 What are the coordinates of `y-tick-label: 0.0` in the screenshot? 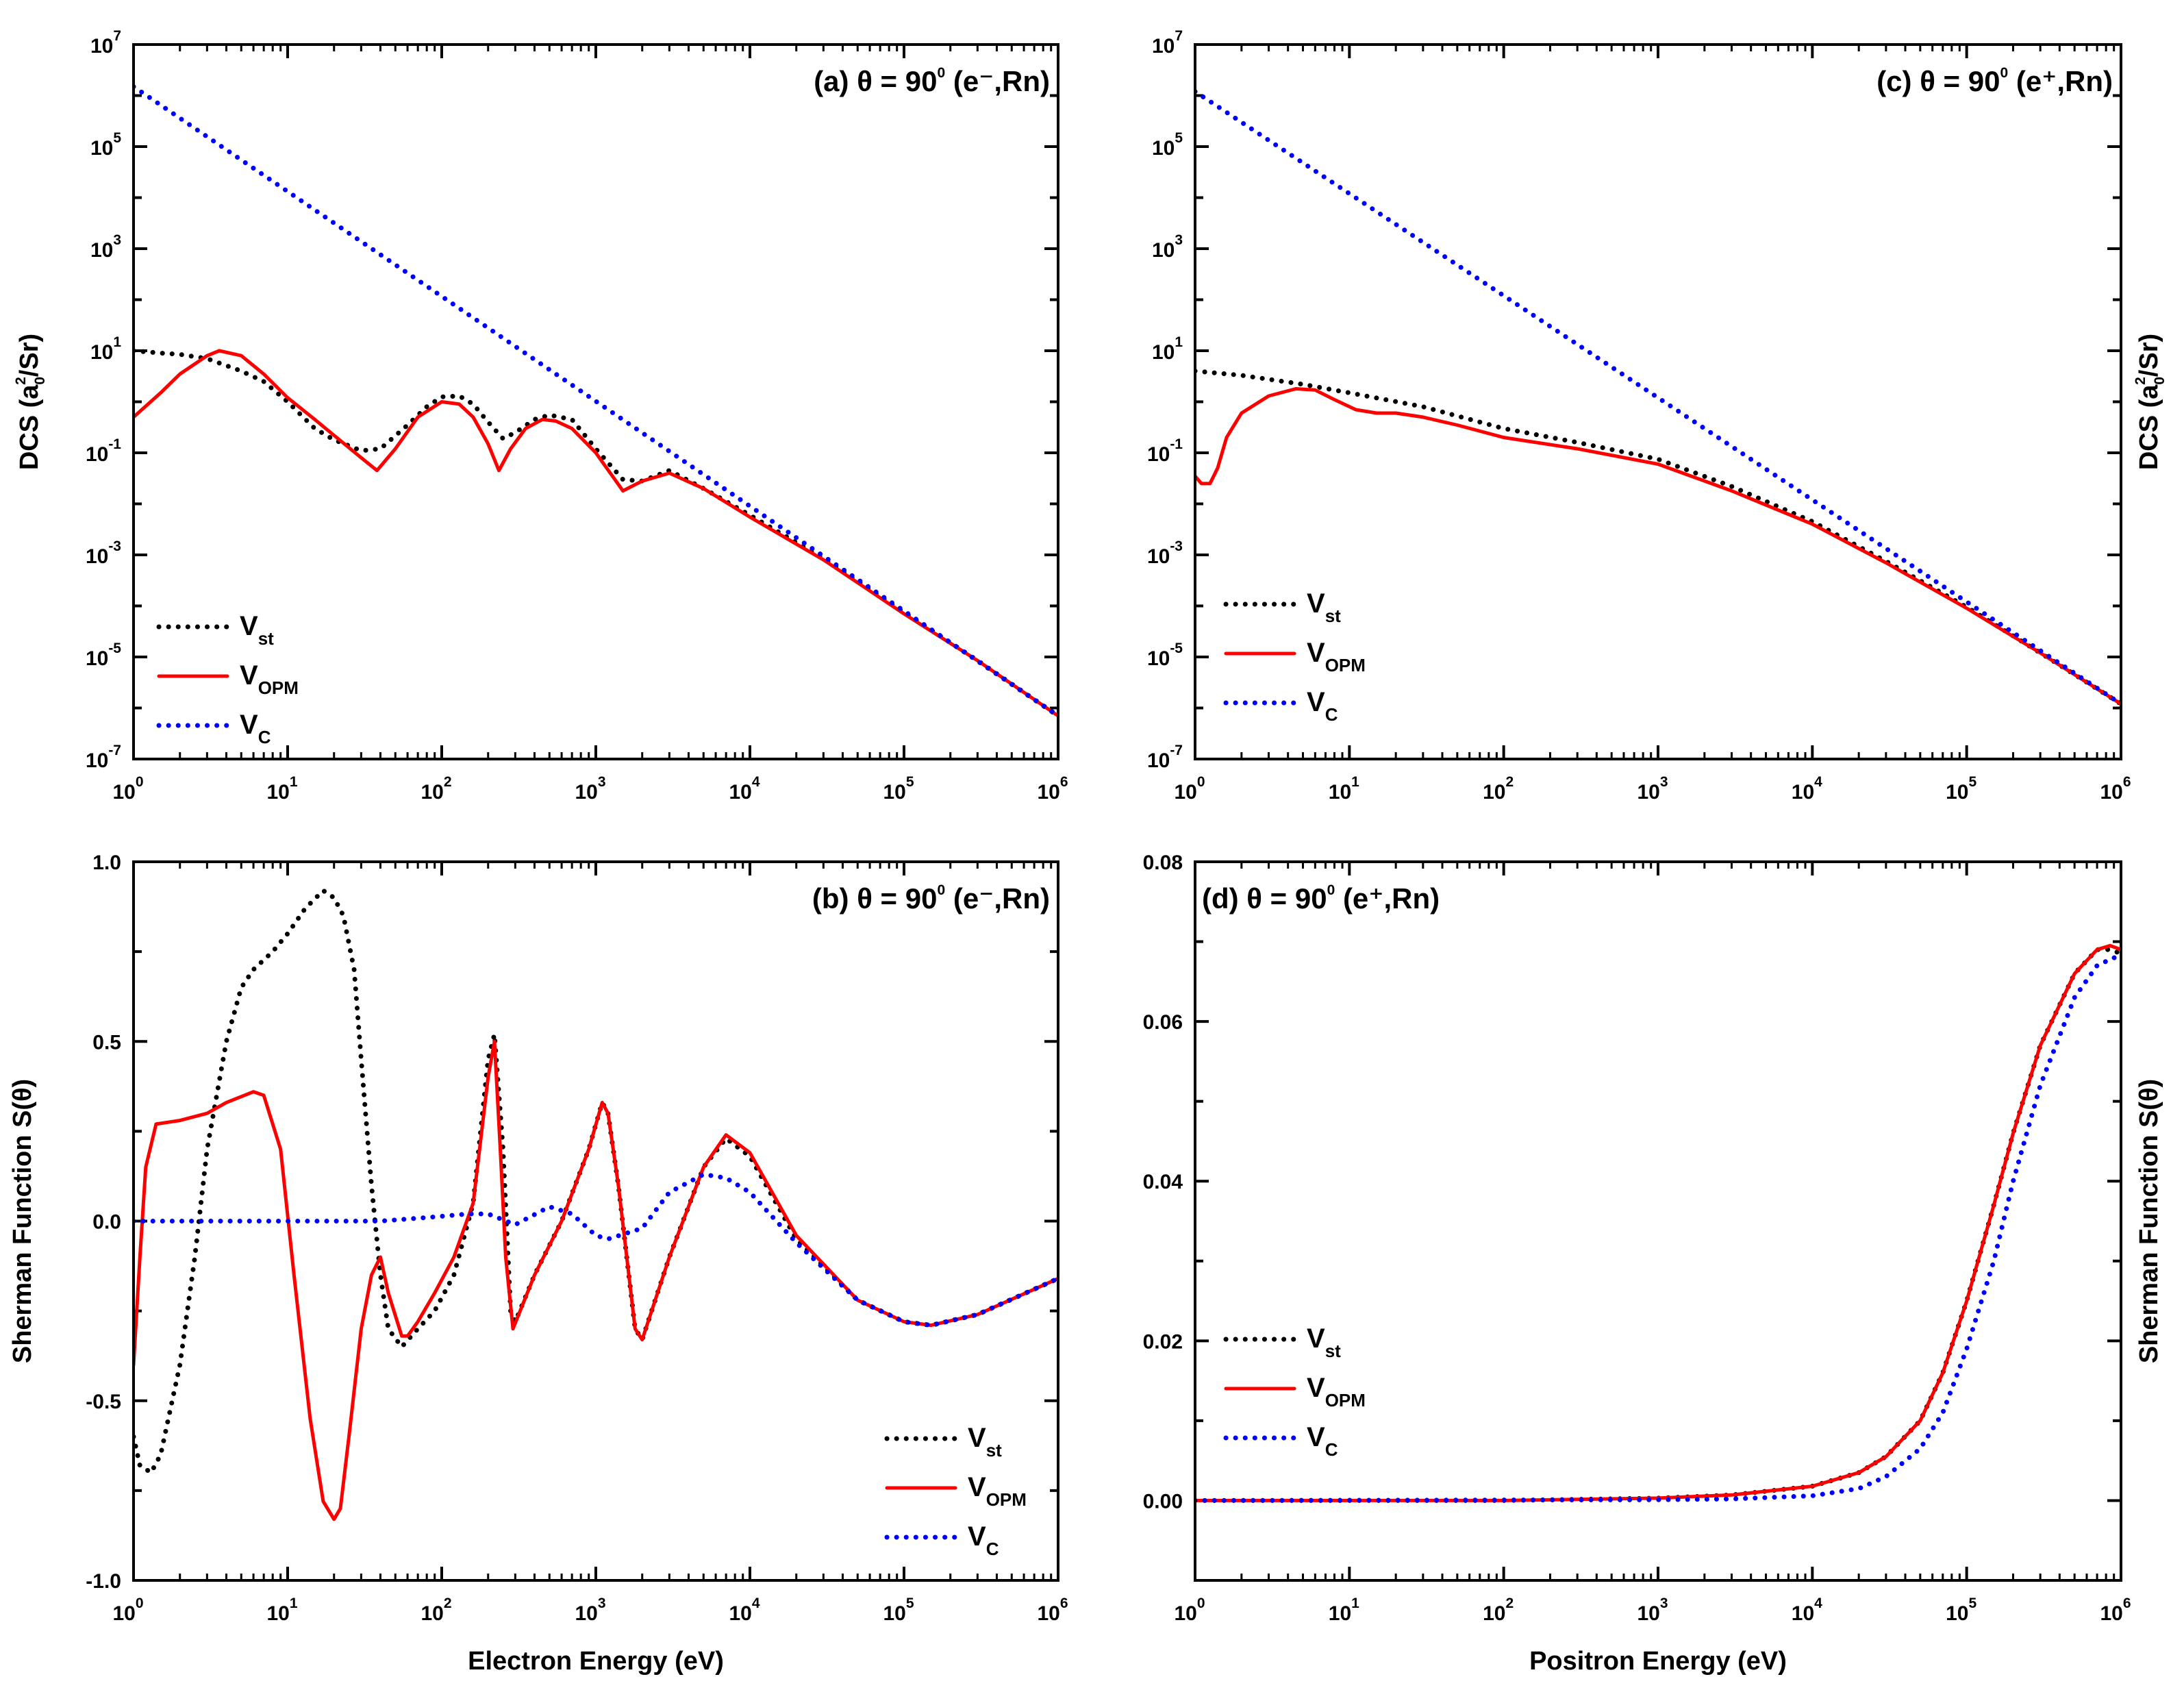 It's located at (106, 1222).